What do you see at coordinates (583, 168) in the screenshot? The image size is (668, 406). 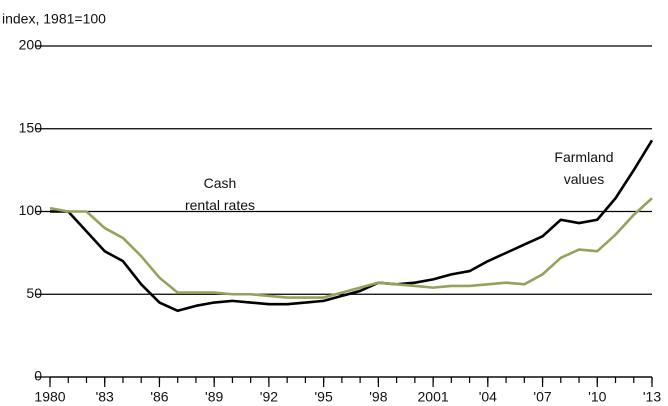 I see `series-label: Farmland values` at bounding box center [583, 168].